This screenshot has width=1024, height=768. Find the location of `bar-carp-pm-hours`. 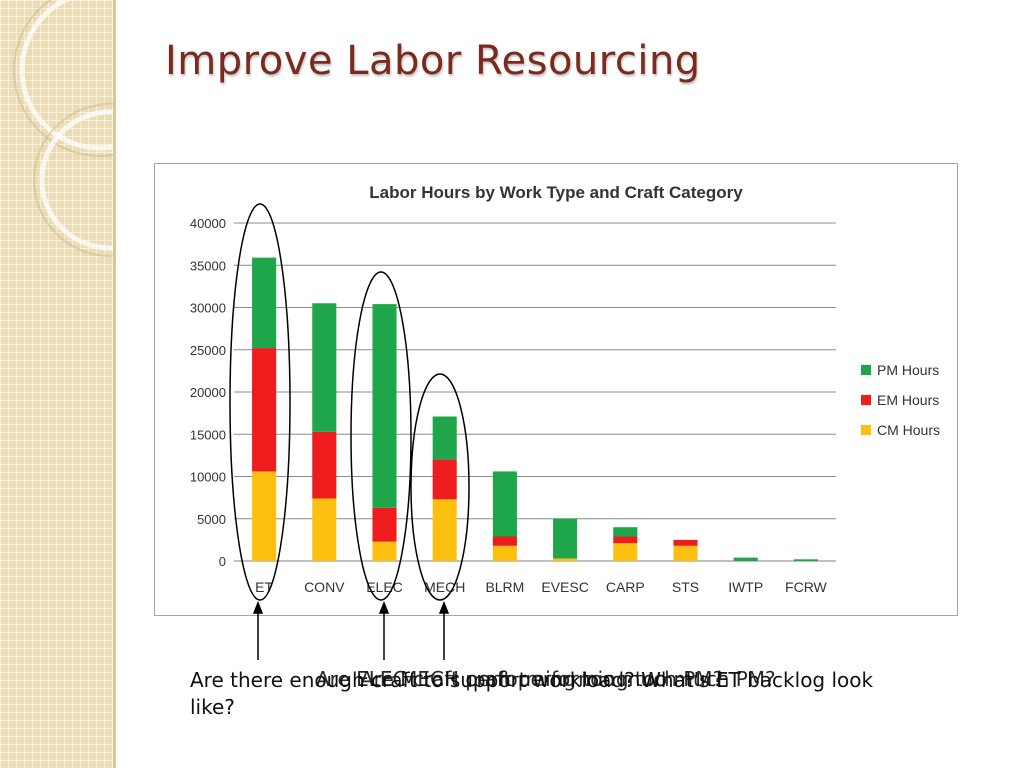

bar-carp-pm-hours is located at coordinates (625, 532).